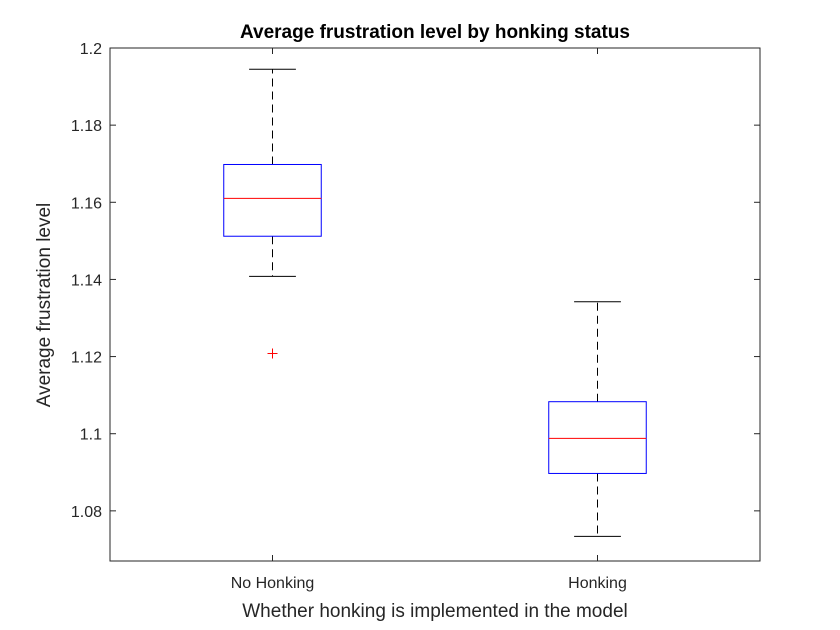 The height and width of the screenshot is (630, 840). Describe the element at coordinates (86, 512) in the screenshot. I see `y-tick-label: 1.08` at that location.